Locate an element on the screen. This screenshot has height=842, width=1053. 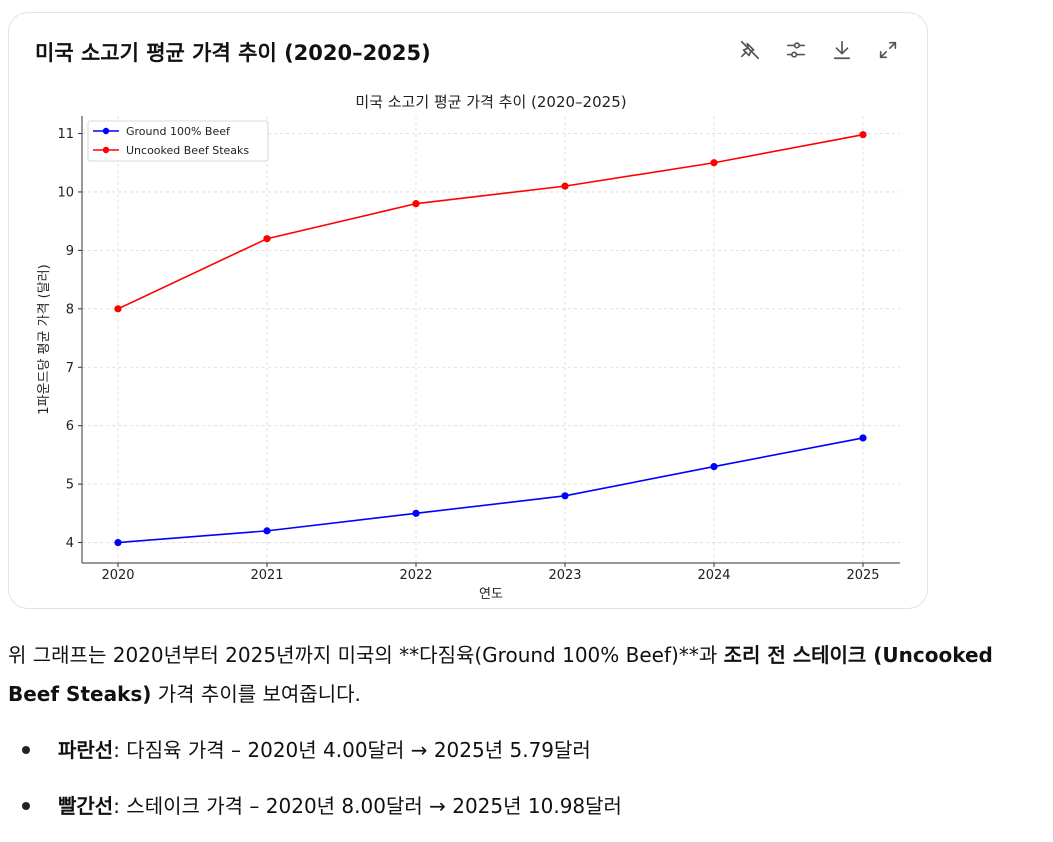
bullet-text: : 다짐육 가격 – 2020년 4.00달러 → 2025년 5.79달러 is located at coordinates (352, 750).